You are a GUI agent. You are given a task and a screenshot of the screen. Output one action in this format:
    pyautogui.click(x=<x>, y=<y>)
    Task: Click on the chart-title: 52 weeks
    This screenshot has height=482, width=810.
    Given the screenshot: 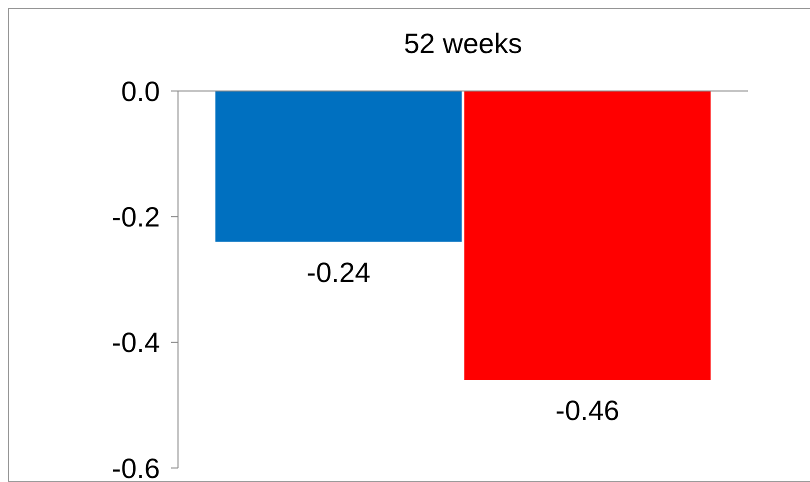 What is the action you would take?
    pyautogui.click(x=463, y=43)
    